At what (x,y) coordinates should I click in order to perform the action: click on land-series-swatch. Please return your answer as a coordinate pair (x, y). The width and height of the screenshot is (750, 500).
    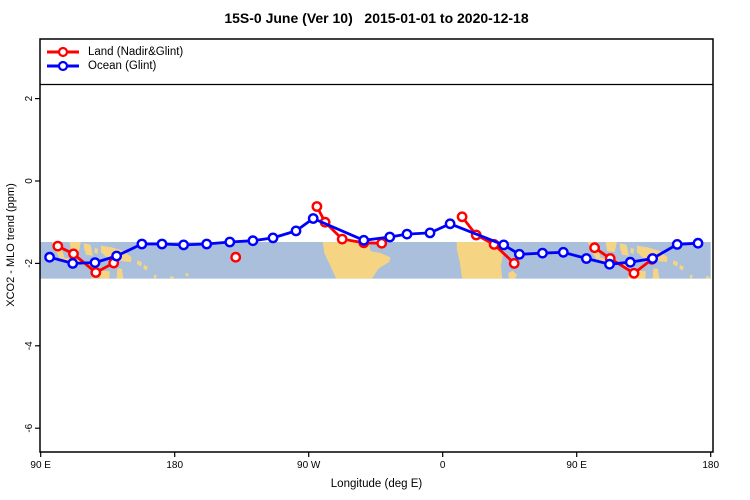
    Looking at the image, I should click on (63, 52).